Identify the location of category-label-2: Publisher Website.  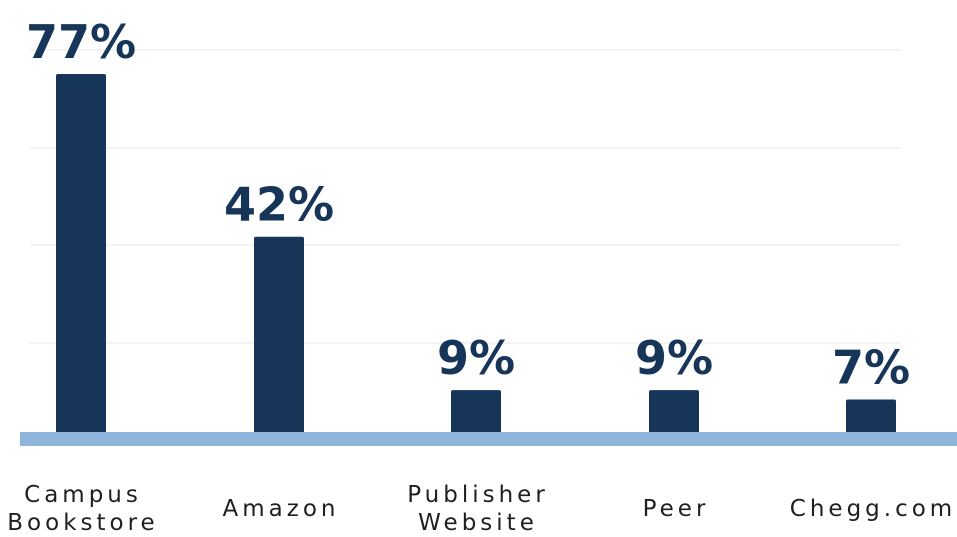
(478, 509).